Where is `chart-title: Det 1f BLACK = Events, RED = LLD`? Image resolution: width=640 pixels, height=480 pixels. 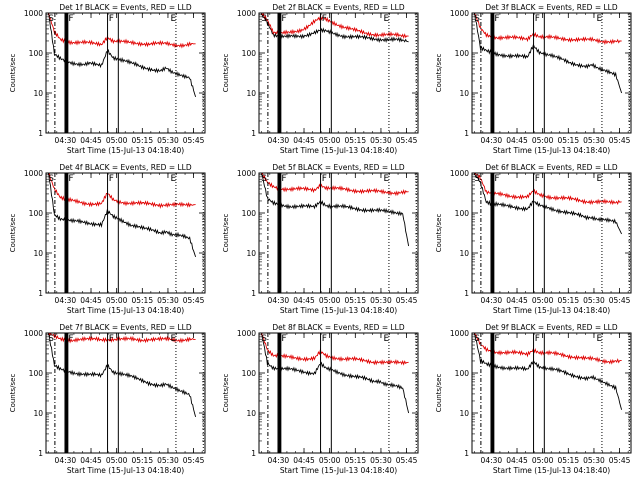
chart-title: Det 1f BLACK = Events, RED = LLD is located at coordinates (125, 7).